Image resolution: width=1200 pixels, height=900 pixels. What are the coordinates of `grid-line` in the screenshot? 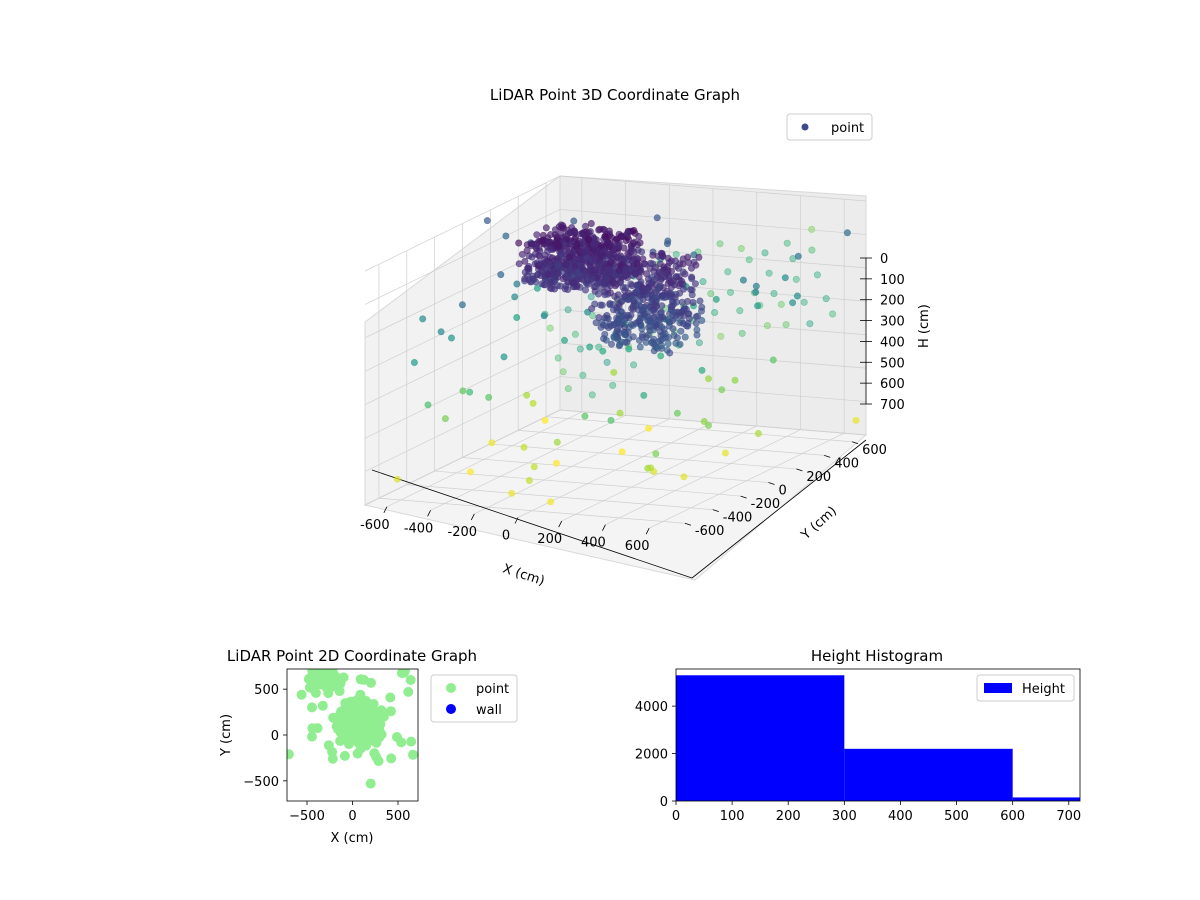 It's located at (615, 424).